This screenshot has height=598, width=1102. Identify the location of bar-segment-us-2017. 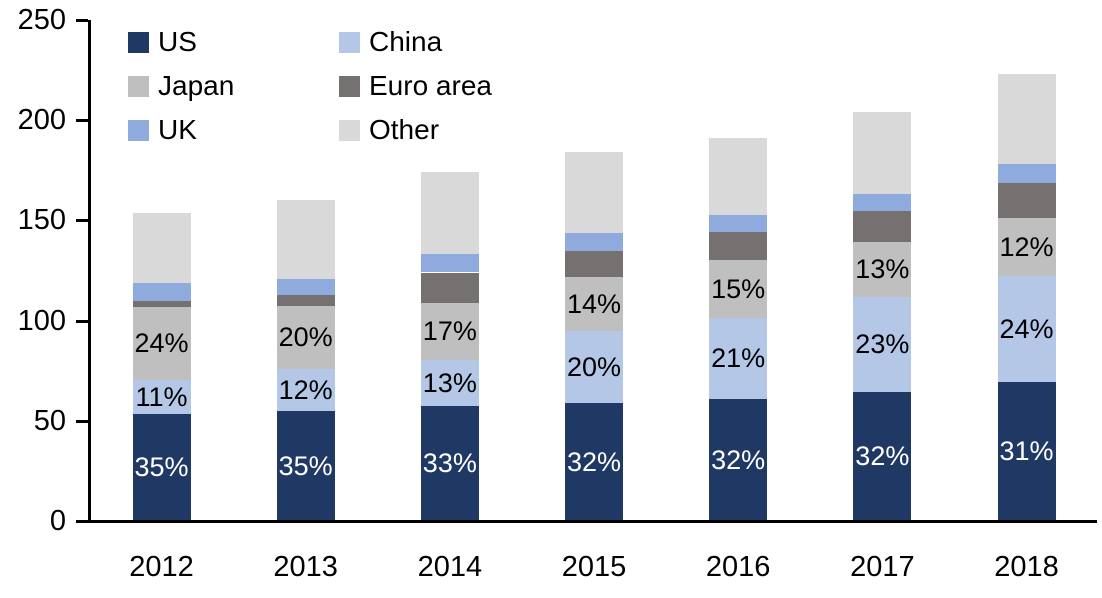
(882, 456).